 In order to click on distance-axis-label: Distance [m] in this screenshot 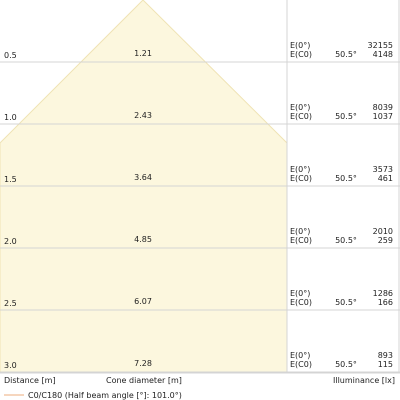, I will do `click(30, 380)`.